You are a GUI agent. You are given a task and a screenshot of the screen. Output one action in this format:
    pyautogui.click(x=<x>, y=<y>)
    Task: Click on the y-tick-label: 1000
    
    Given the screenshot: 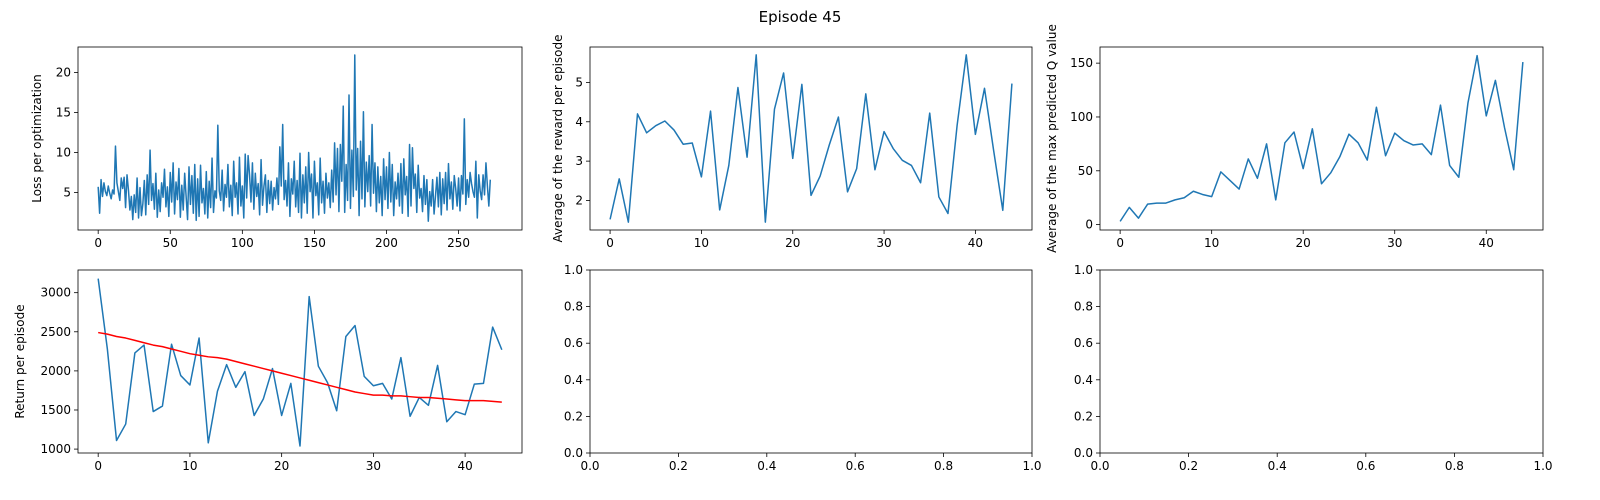 What is the action you would take?
    pyautogui.click(x=55, y=449)
    